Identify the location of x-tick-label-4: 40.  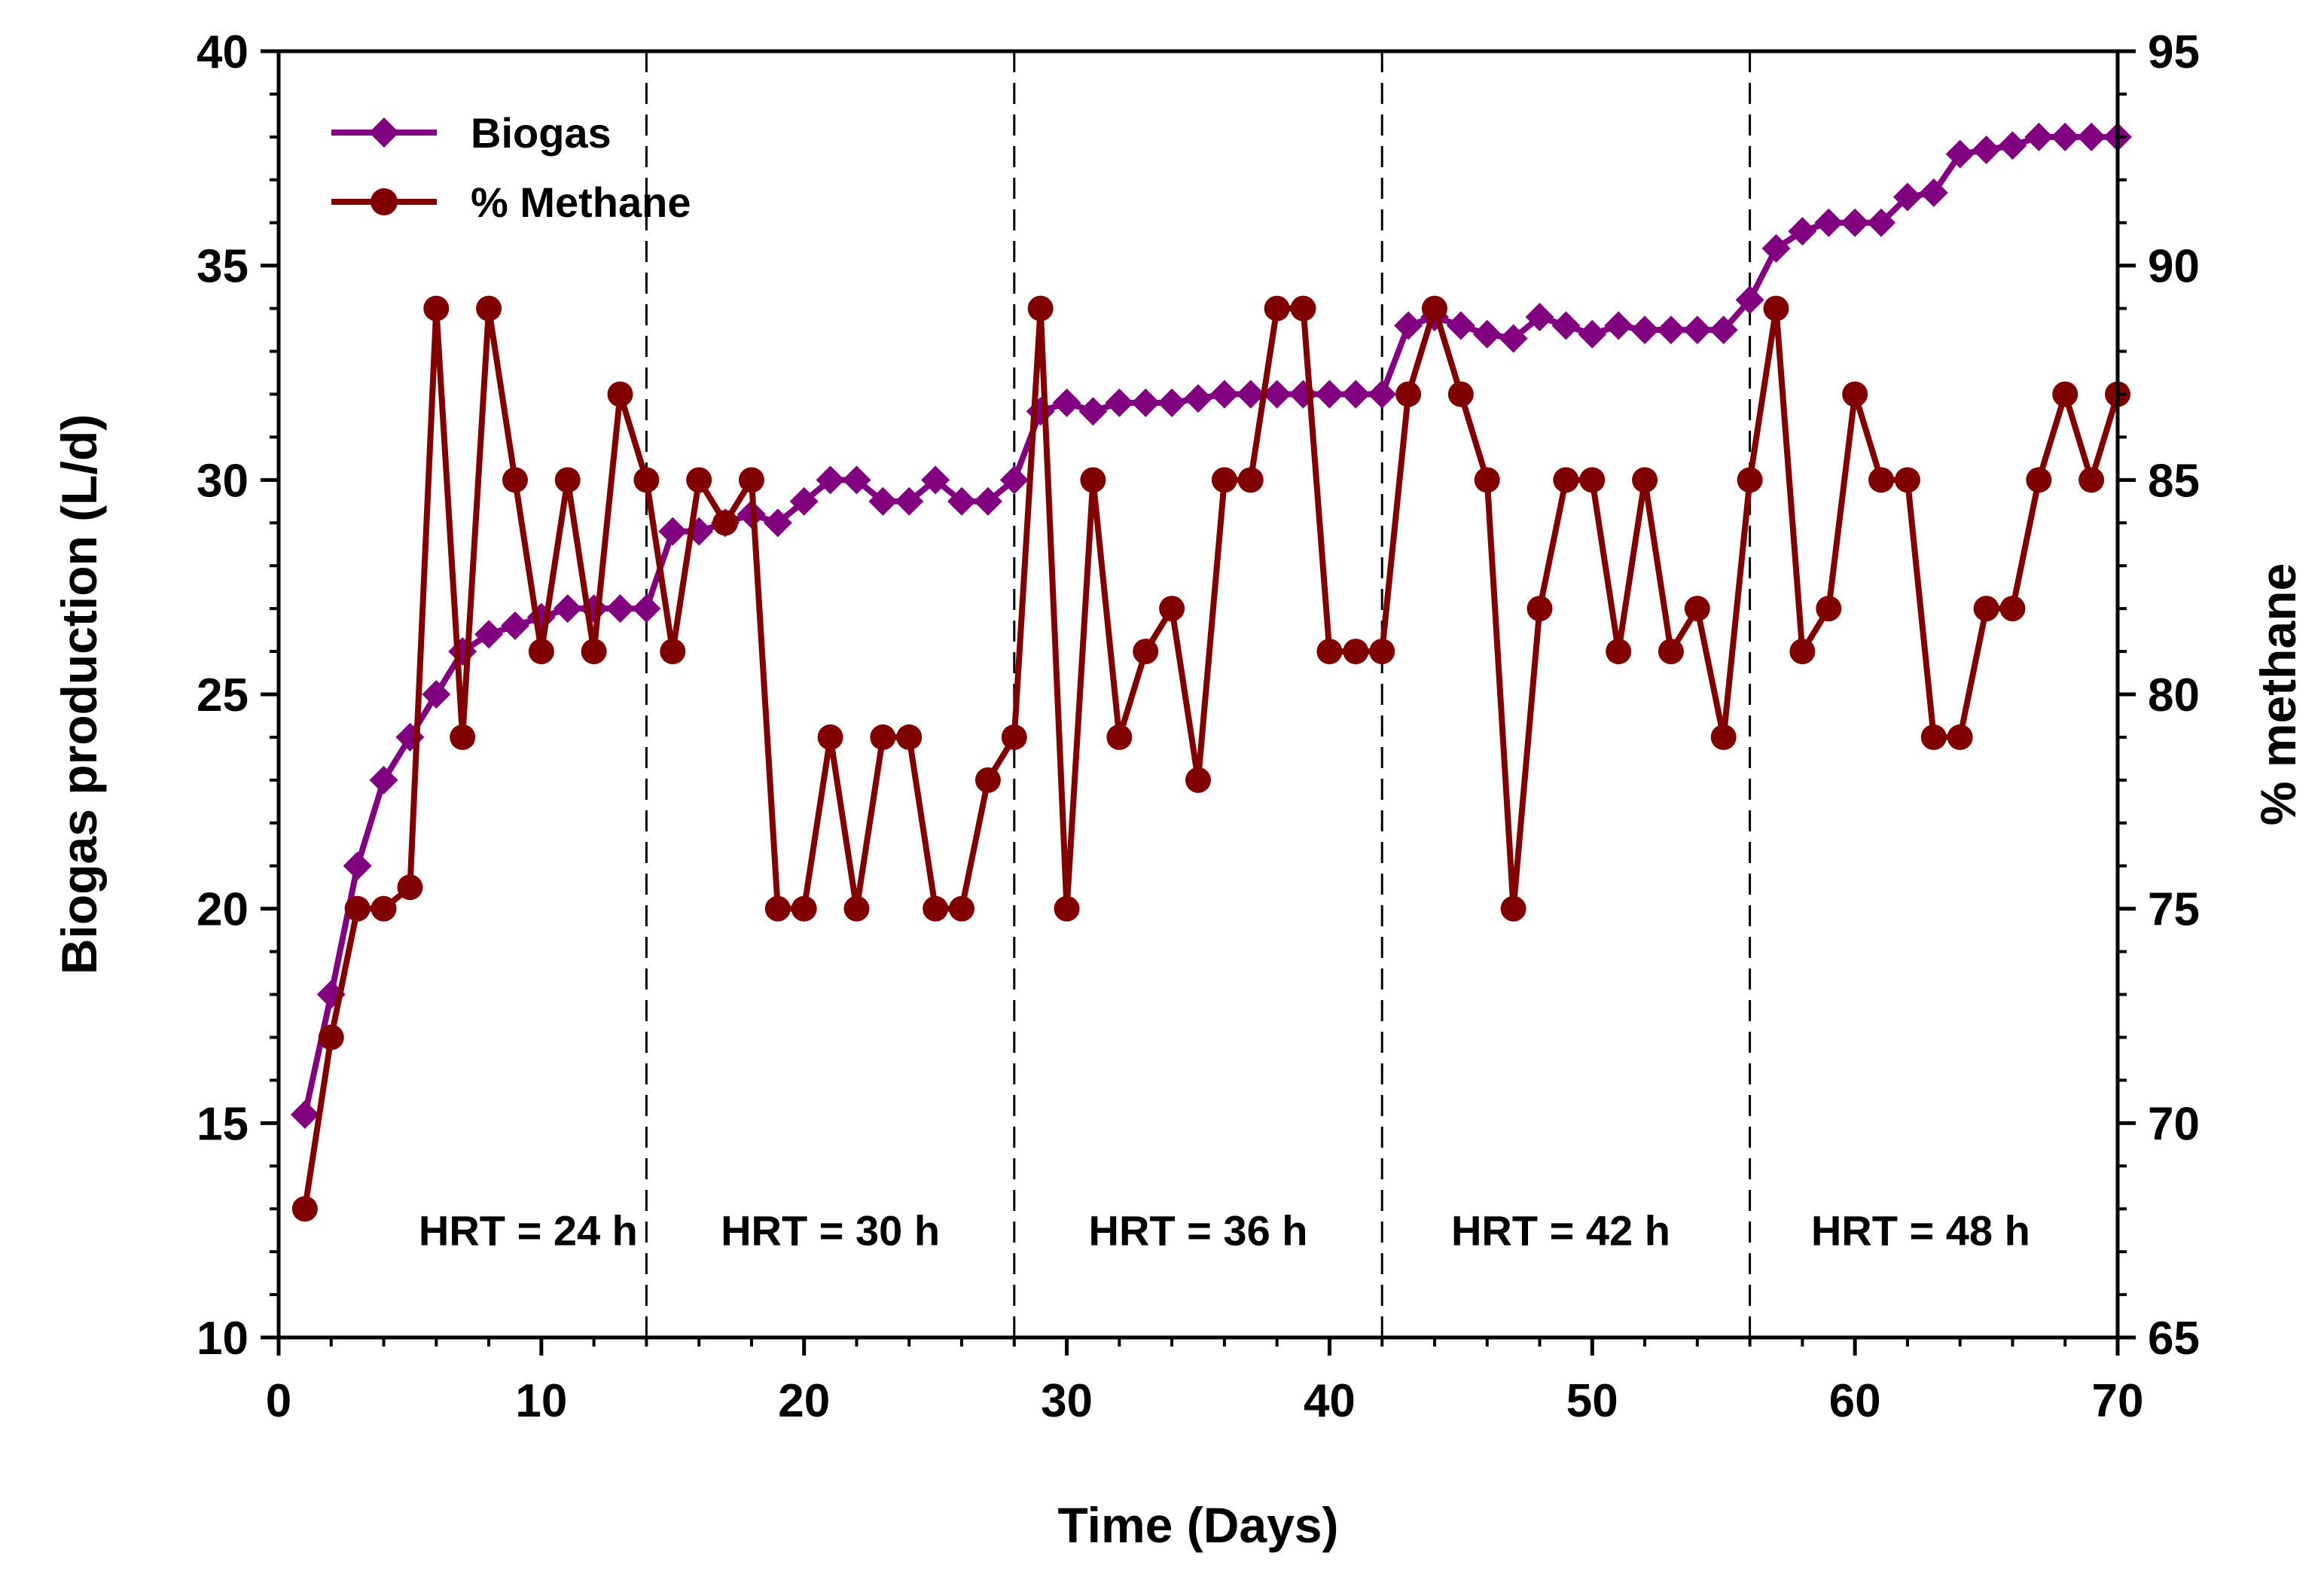
(1330, 1401).